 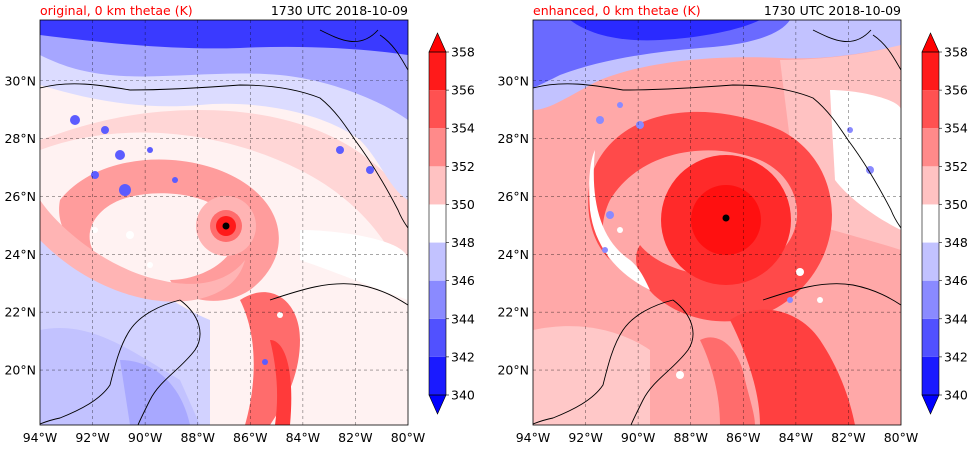 What do you see at coordinates (717, 437) in the screenshot?
I see `right-x-ticks: 94°W 92°W 90°W 88°W 86°W 84°W 82°W 80°W` at bounding box center [717, 437].